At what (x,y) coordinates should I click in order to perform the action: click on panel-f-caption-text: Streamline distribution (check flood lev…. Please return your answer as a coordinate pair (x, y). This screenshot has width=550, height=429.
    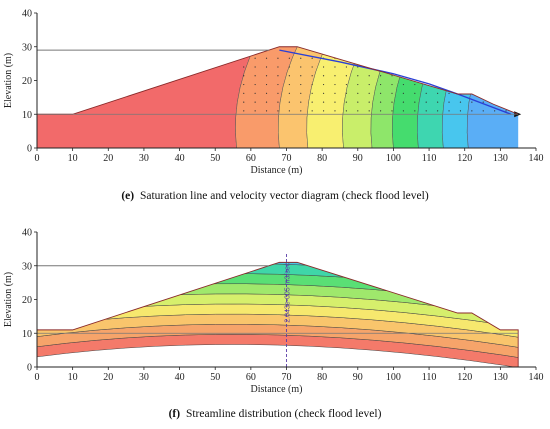
    Looking at the image, I should click on (284, 414).